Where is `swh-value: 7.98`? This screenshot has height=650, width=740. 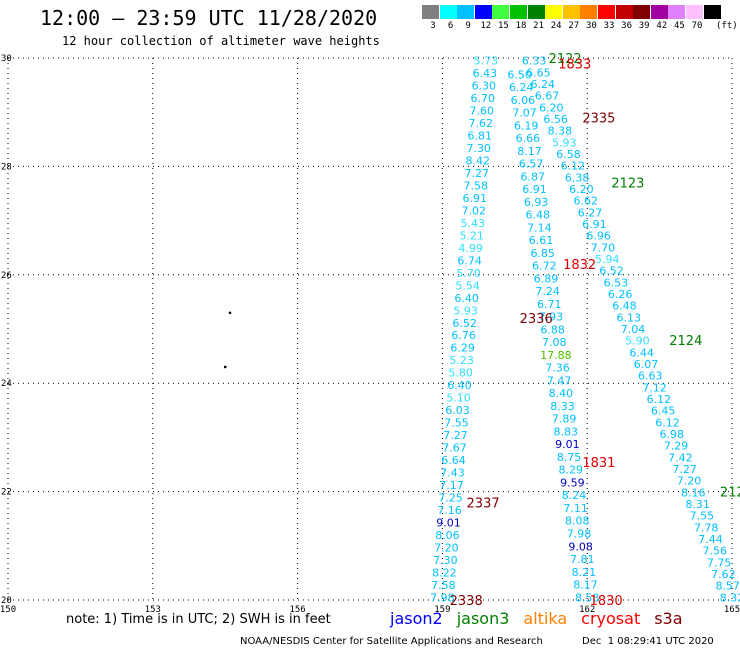 swh-value: 7.98 is located at coordinates (579, 534).